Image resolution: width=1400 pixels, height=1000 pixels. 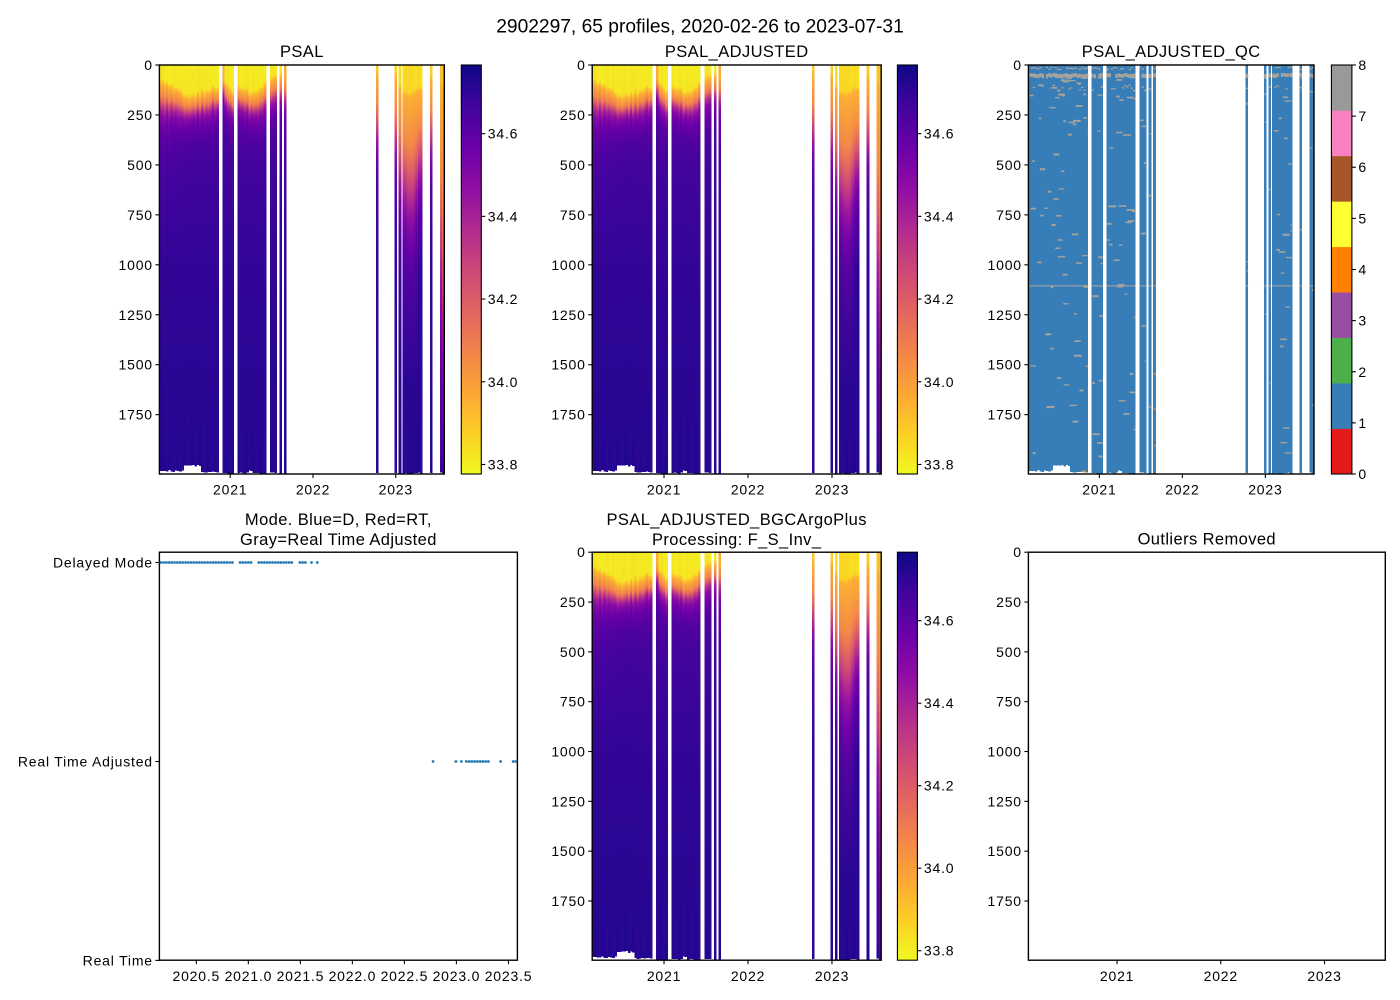 What do you see at coordinates (338, 520) in the screenshot?
I see `svg-text: Mode. Blue=D, Red=RT,` at bounding box center [338, 520].